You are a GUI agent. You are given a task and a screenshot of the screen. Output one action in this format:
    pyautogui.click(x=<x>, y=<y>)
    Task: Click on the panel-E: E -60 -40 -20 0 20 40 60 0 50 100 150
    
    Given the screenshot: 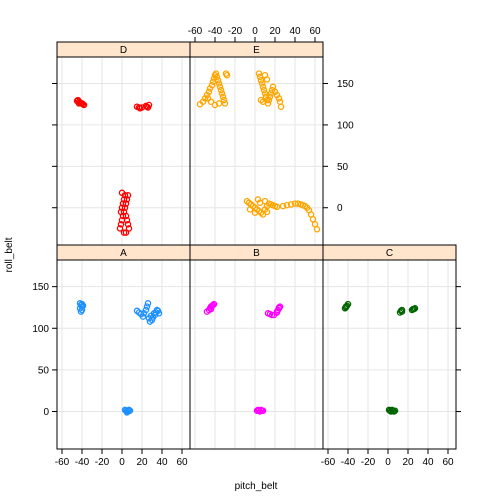 What is the action you would take?
    pyautogui.click(x=271, y=135)
    